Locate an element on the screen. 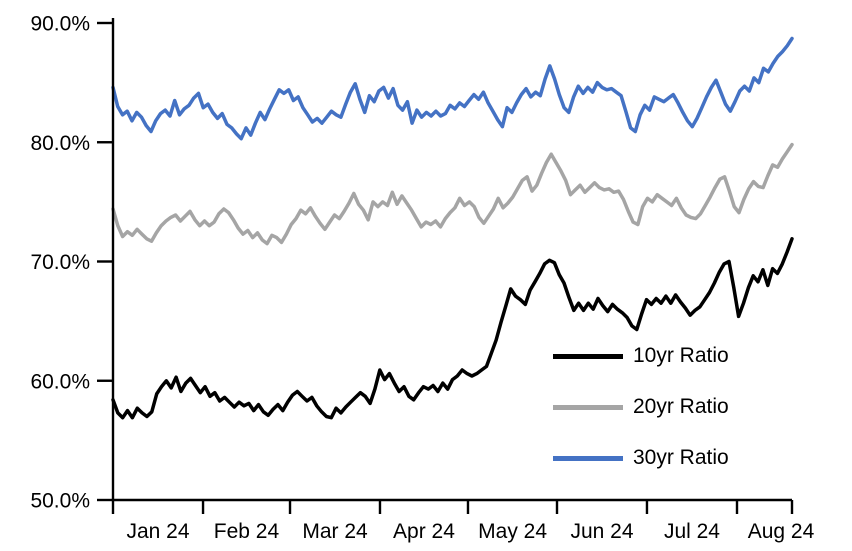  x-tick-label: Feb 24 is located at coordinates (247, 531).